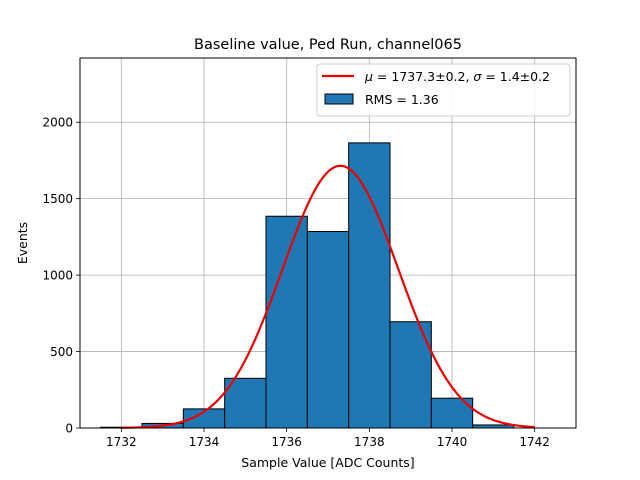 This screenshot has height=480, width=640. What do you see at coordinates (423, 76) in the screenshot?
I see `legend-mu-value: = 1737.3±0.2,` at bounding box center [423, 76].